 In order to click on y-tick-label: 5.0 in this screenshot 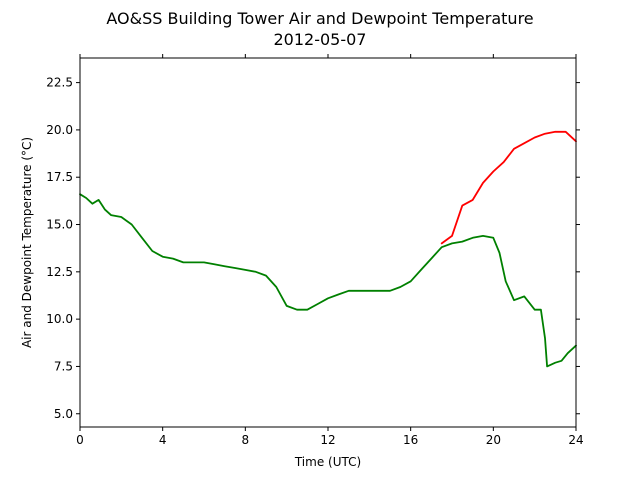, I will do `click(63, 414)`.